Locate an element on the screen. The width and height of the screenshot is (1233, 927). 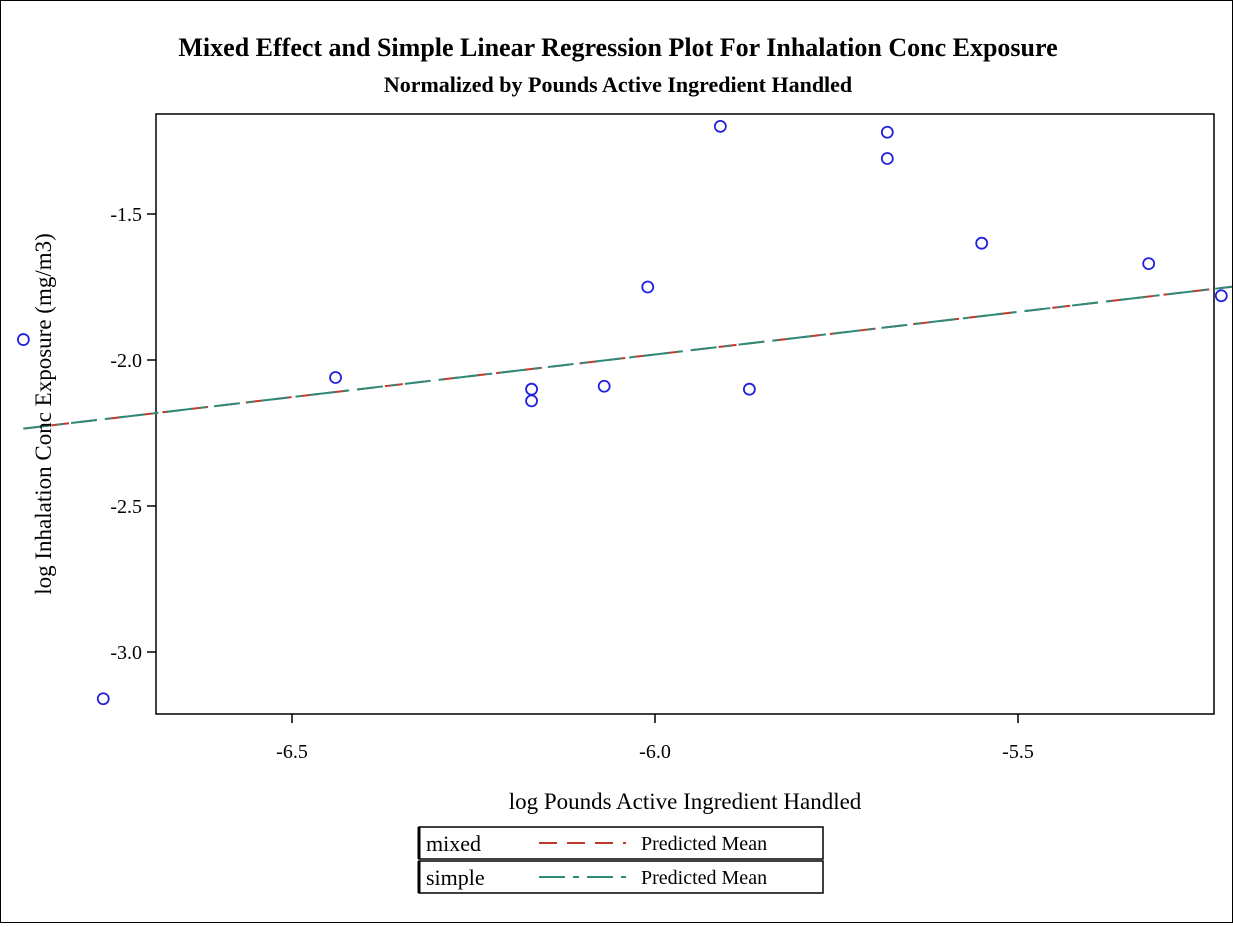
y-axis-ticks: -3.0 -2.5 -2.0 -1.5 is located at coordinates (133, 434).